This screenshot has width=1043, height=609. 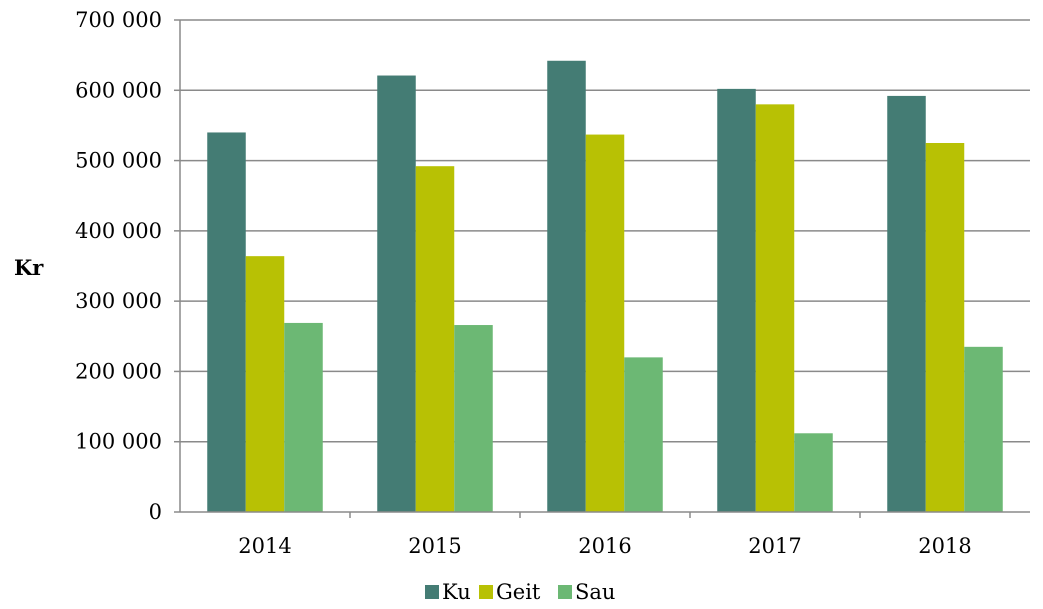 What do you see at coordinates (595, 592) in the screenshot?
I see `legend-label: Sau` at bounding box center [595, 592].